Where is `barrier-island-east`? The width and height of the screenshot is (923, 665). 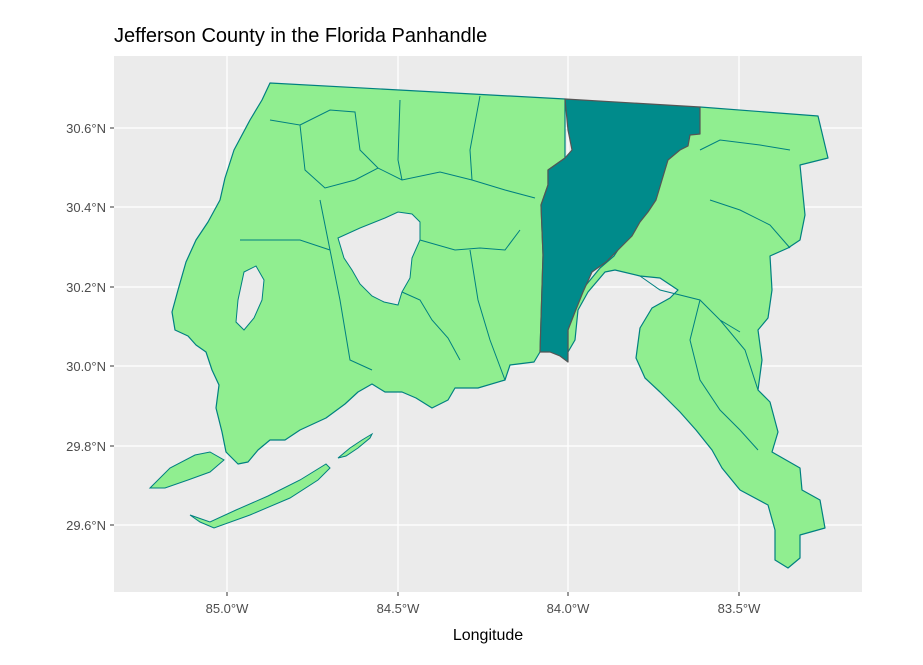
barrier-island-east is located at coordinates (355, 445).